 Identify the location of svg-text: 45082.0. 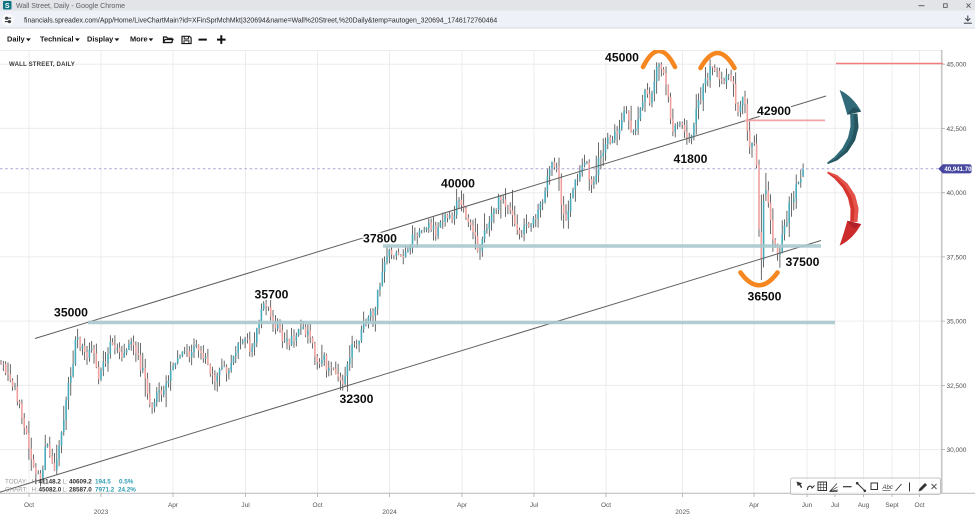
(50, 490).